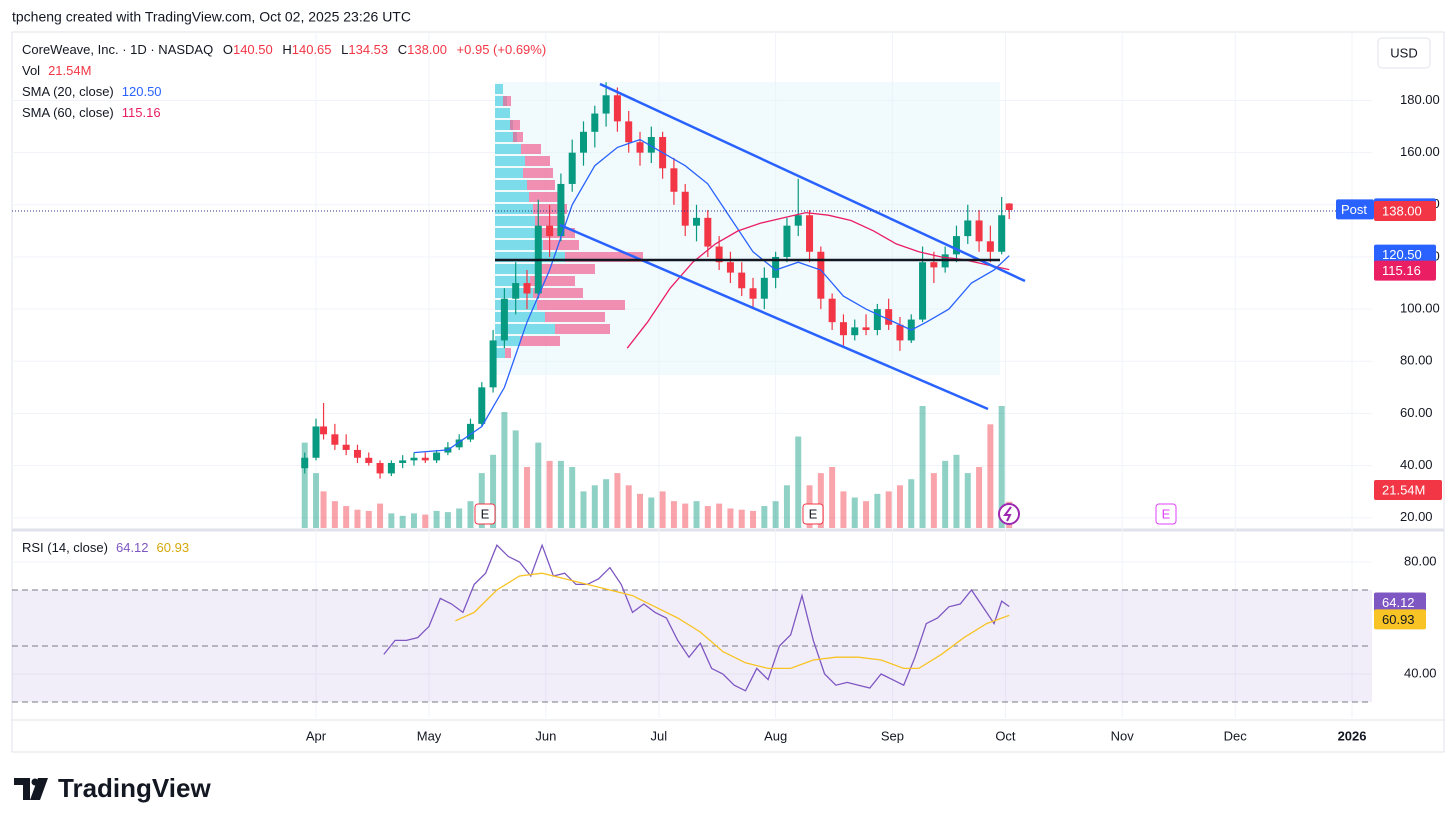 This screenshot has width=1456, height=831. Describe the element at coordinates (31, 789) in the screenshot. I see `logo-mark` at that location.